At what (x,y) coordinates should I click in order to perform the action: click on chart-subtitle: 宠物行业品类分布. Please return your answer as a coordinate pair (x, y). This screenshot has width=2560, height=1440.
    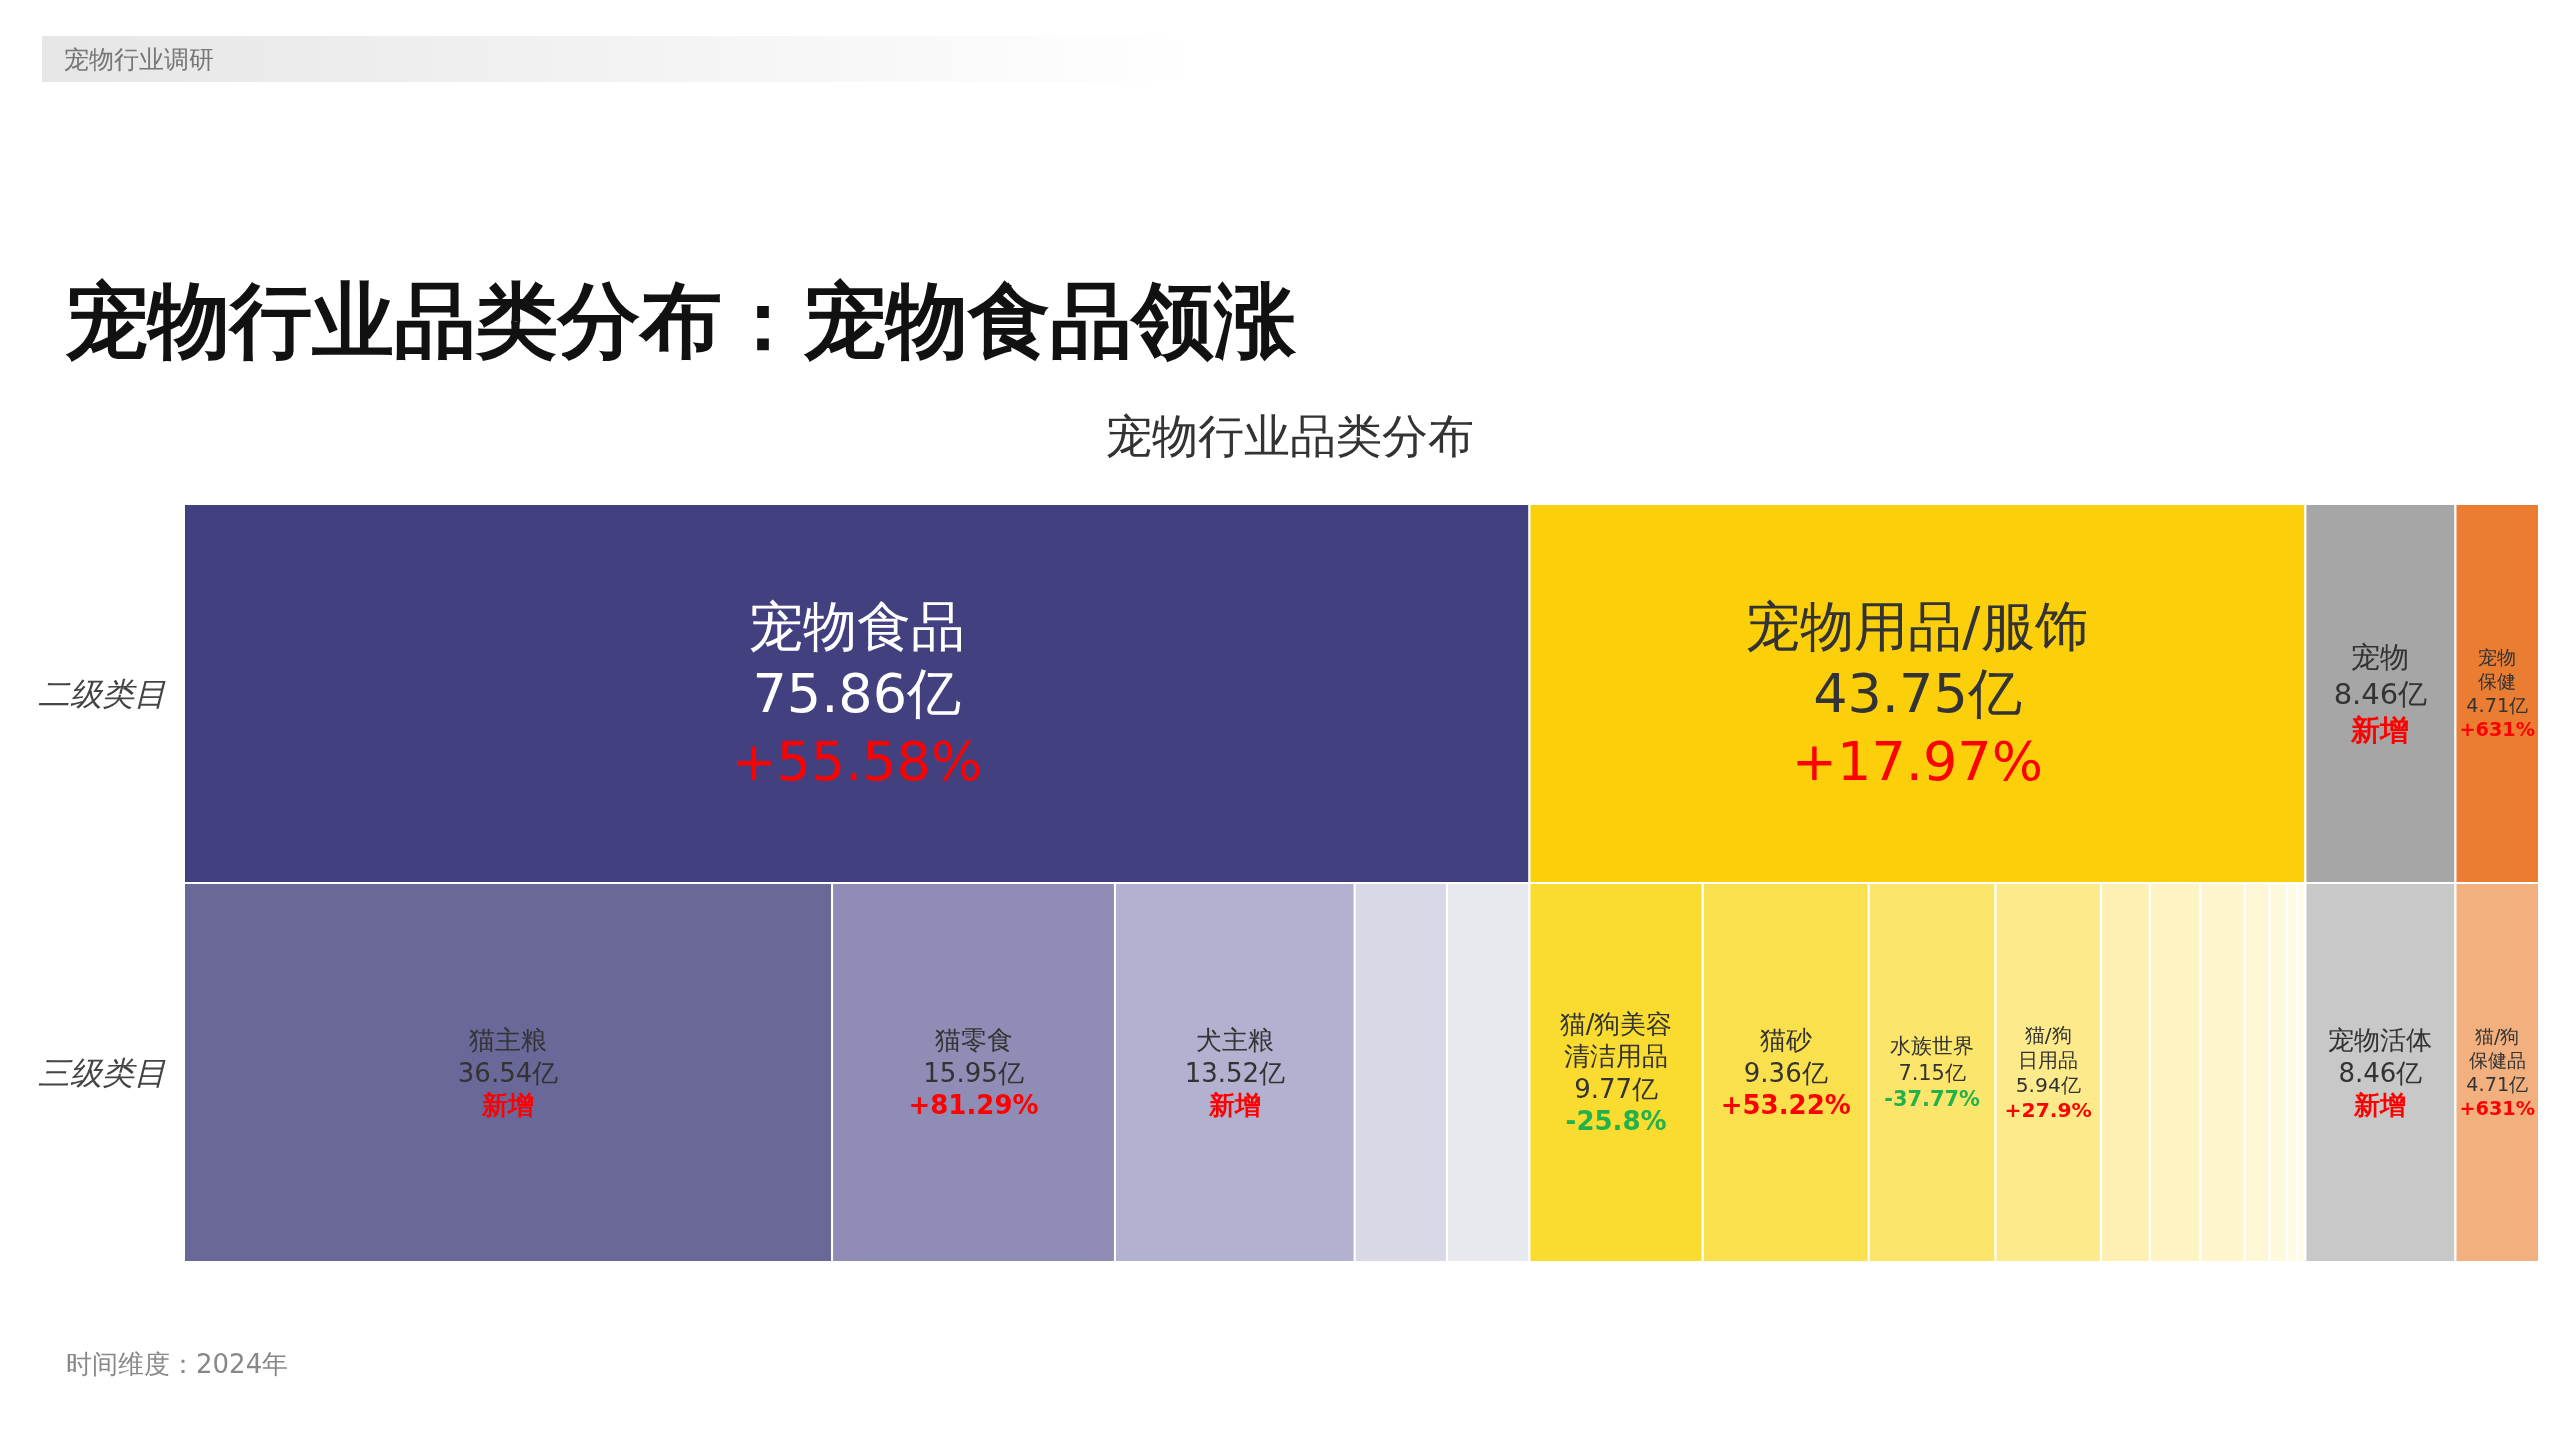
    Looking at the image, I should click on (1290, 436).